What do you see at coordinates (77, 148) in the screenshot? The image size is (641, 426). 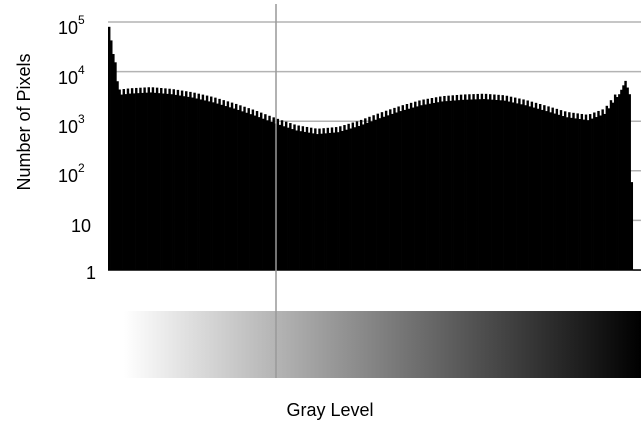 I see `y-axis-ticks: 105 104 103 102 10 1` at bounding box center [77, 148].